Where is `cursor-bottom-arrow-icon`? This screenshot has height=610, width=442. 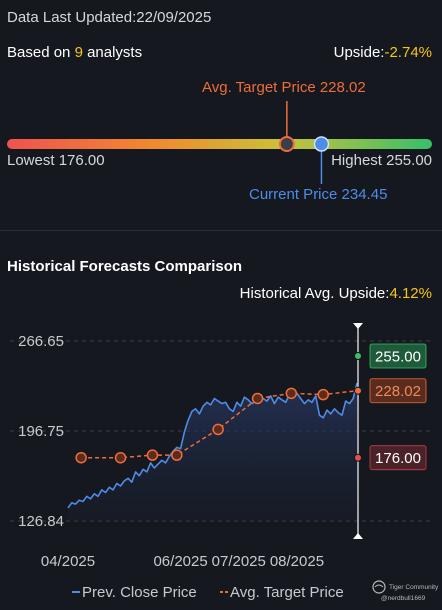
cursor-bottom-arrow-icon is located at coordinates (358, 536).